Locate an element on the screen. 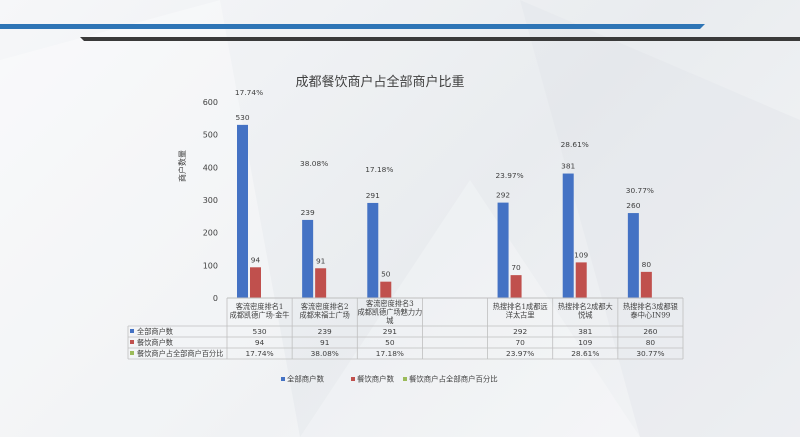  y-tick-label: 400 is located at coordinates (210, 167).